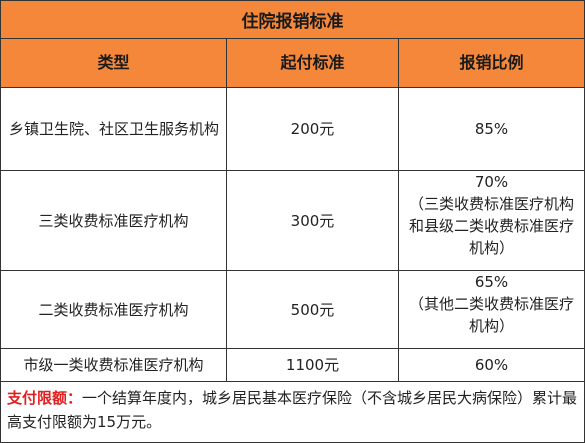 This screenshot has height=443, width=585. What do you see at coordinates (313, 365) in the screenshot?
I see `row-deductible: 1100元` at bounding box center [313, 365].